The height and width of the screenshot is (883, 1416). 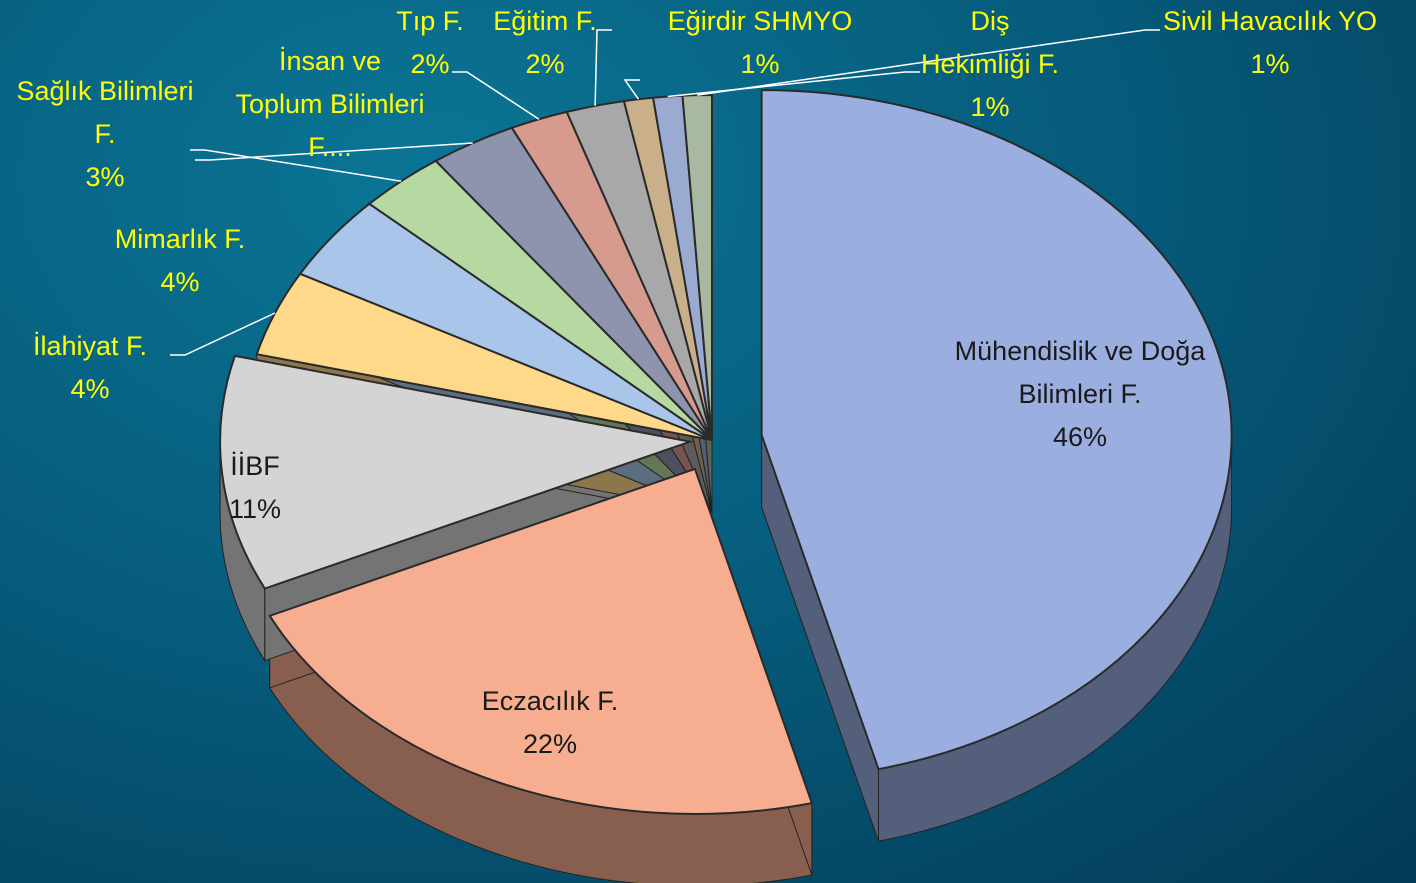 I want to click on data-label: Diş Hekimliği F. 1%, so click(x=990, y=65).